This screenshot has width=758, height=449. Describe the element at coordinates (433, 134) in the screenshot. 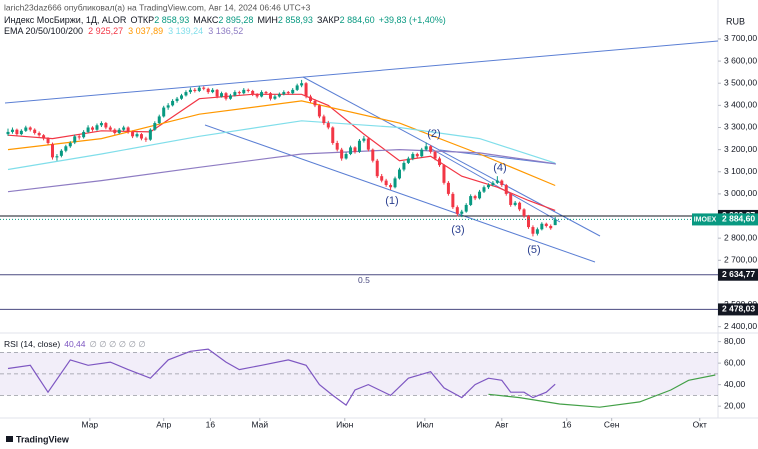

I see `wave-label: (2)` at that location.